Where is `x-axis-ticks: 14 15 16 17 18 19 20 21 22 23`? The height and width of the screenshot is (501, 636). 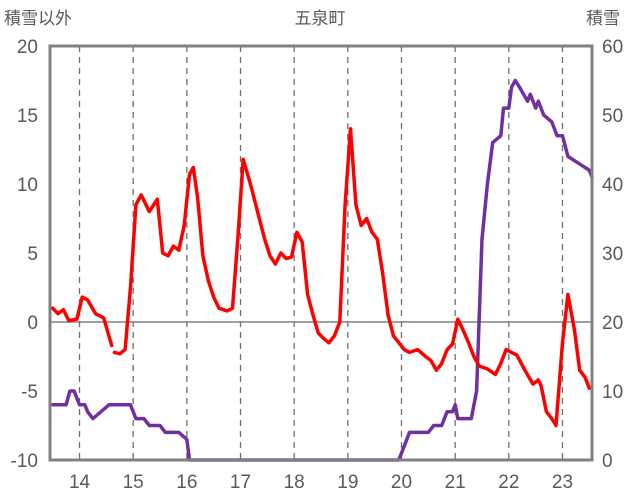 x-axis-ticks: 14 15 16 17 18 19 20 21 22 23 is located at coordinates (321, 482).